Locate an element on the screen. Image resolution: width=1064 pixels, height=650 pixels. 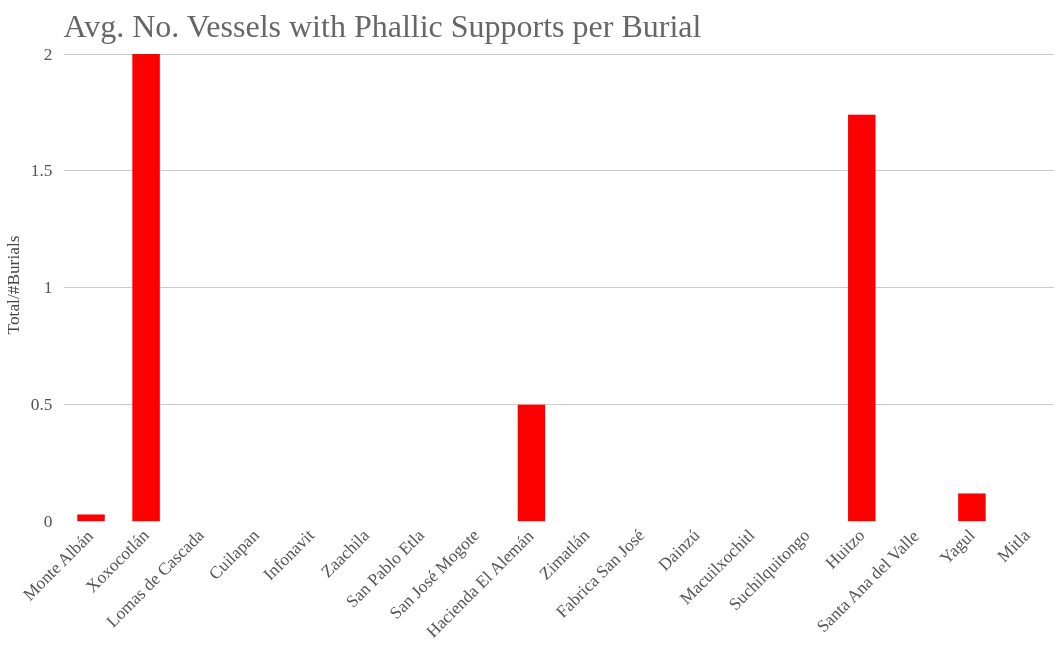
y-tick-label: 0.5 is located at coordinates (41, 405).